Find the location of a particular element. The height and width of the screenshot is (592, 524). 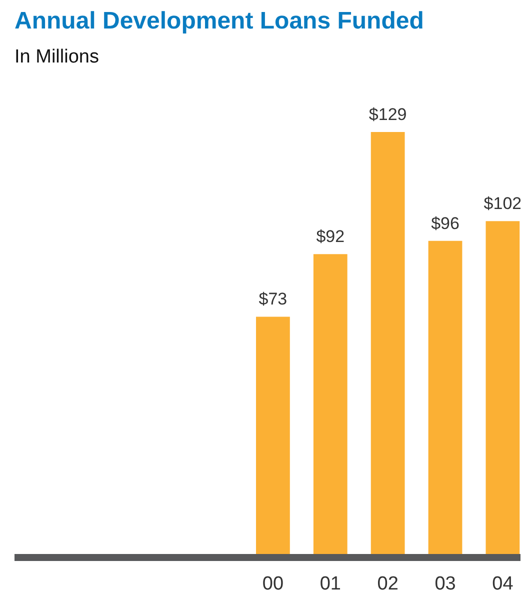

data-label: $73 is located at coordinates (273, 299).